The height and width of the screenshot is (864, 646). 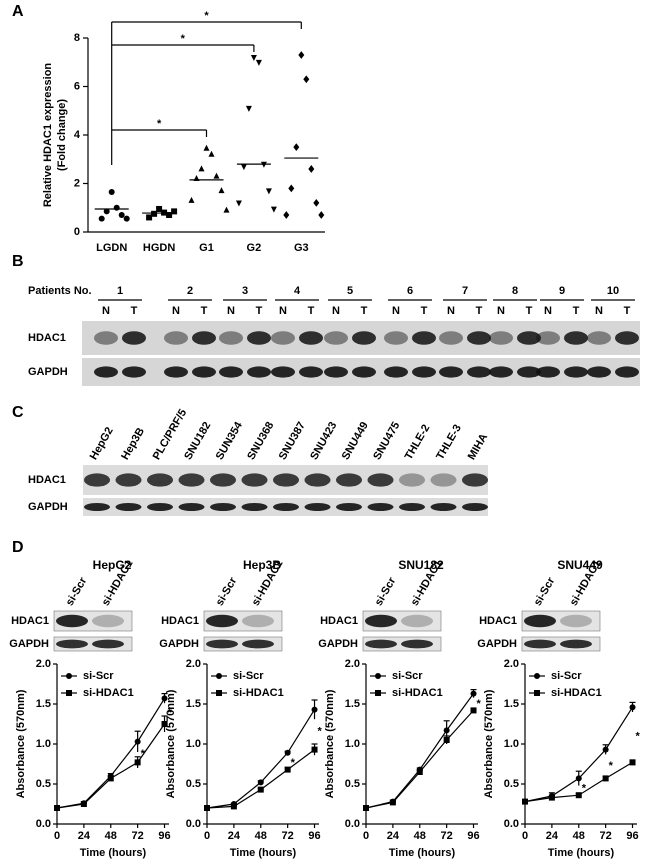 What do you see at coordinates (613, 291) in the screenshot?
I see `group-label: 10` at bounding box center [613, 291].